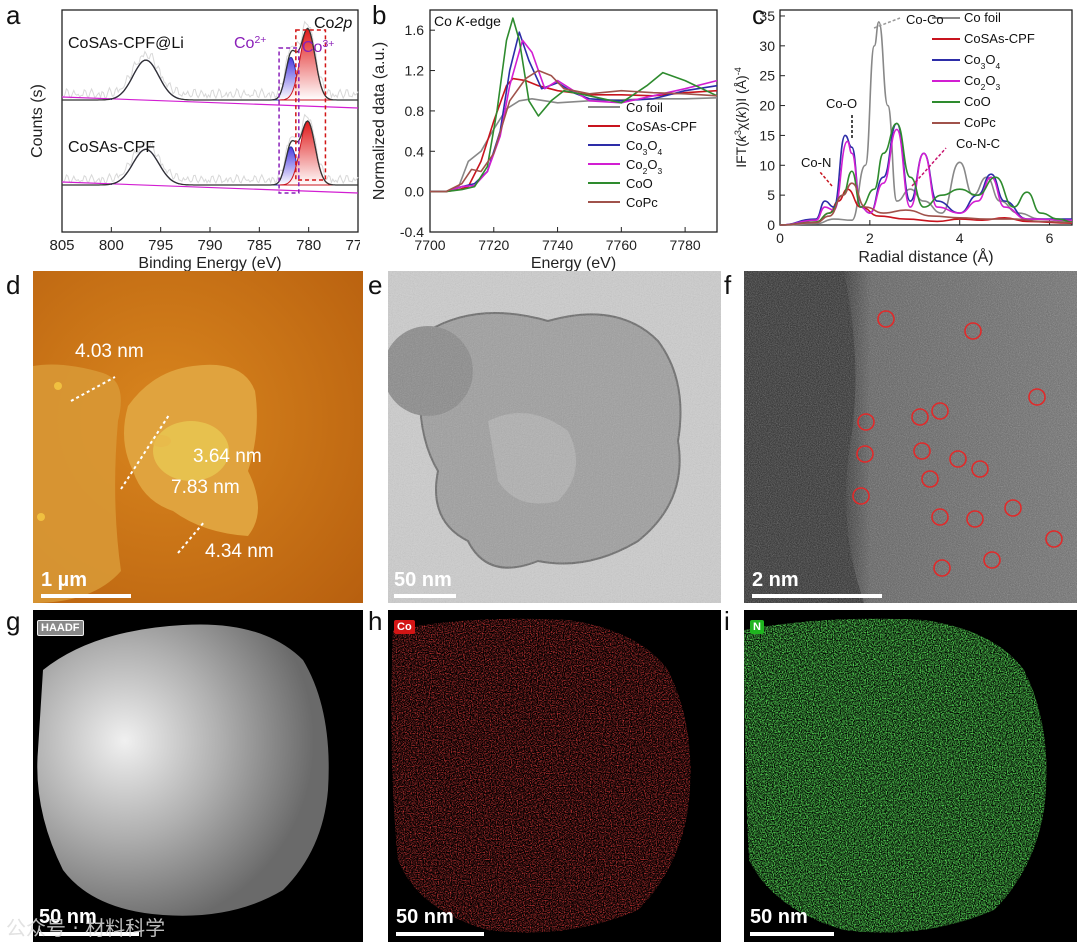 The image size is (1080, 946). Describe the element at coordinates (978, 143) in the screenshot. I see `co-n-c-label: Co-N-C` at that location.